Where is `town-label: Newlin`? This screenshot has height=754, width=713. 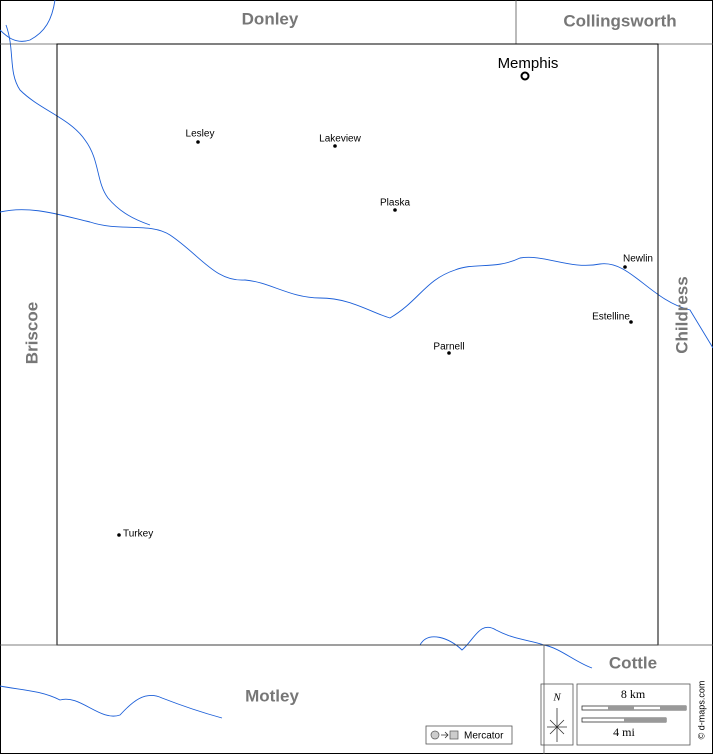
town-label: Newlin is located at coordinates (638, 259).